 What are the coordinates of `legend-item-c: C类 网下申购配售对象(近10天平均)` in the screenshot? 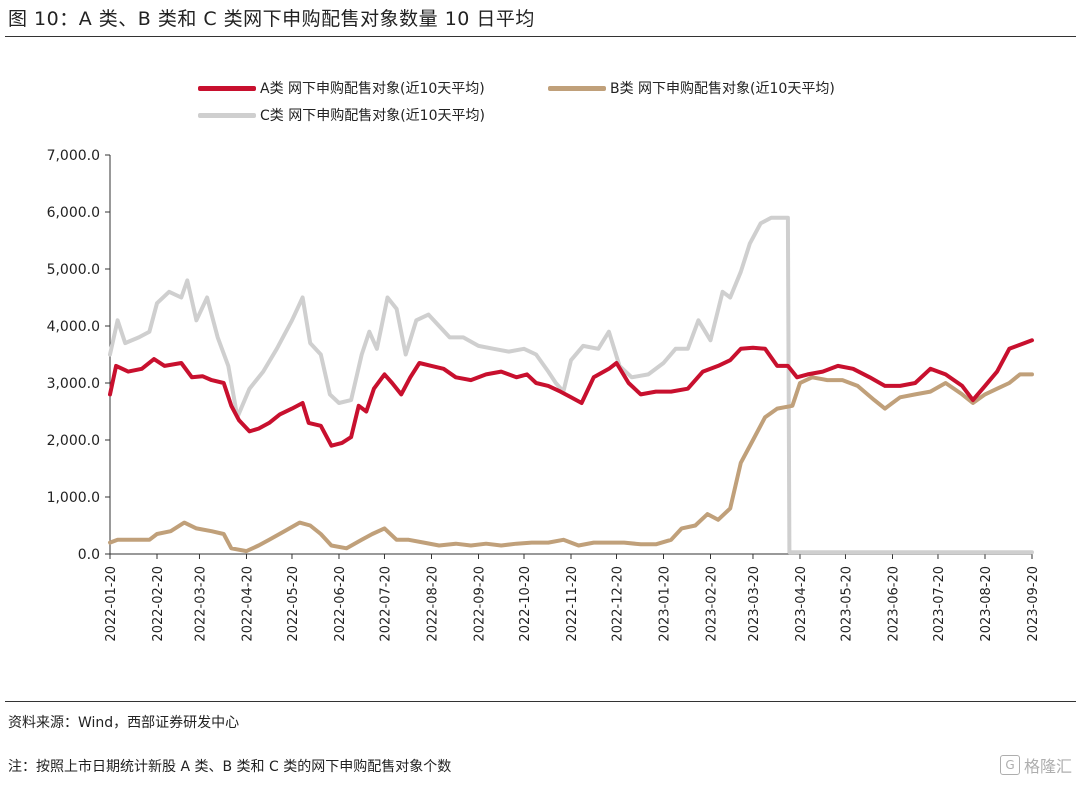 It's located at (341, 115).